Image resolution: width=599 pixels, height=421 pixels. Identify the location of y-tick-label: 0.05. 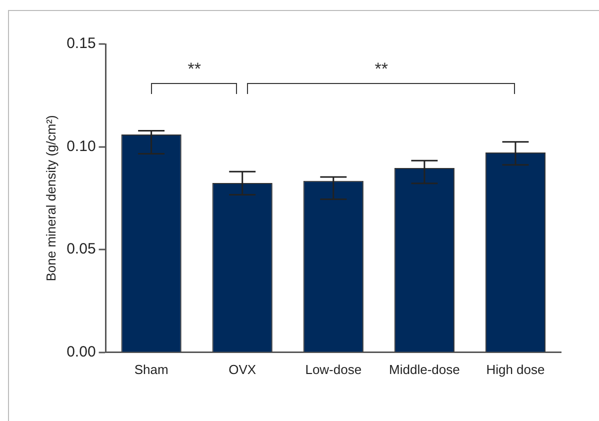
(81, 249).